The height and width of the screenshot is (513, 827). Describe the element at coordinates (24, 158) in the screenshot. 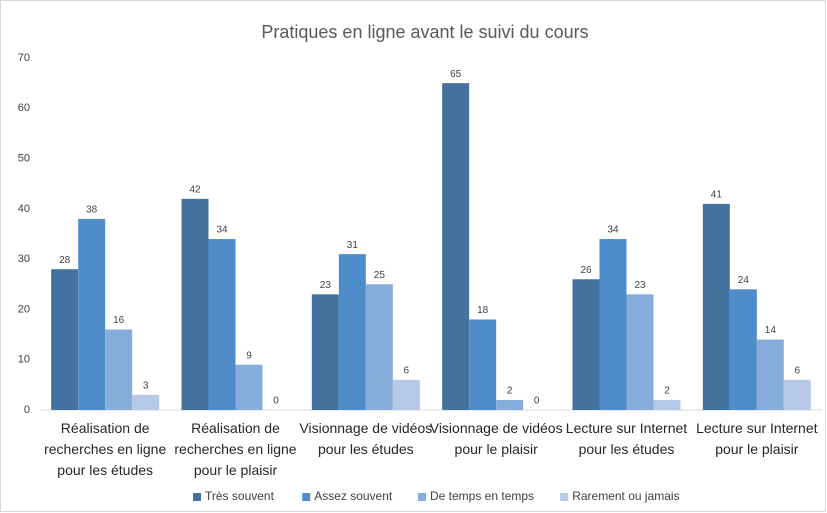

I see `y-tick-label: 50` at that location.